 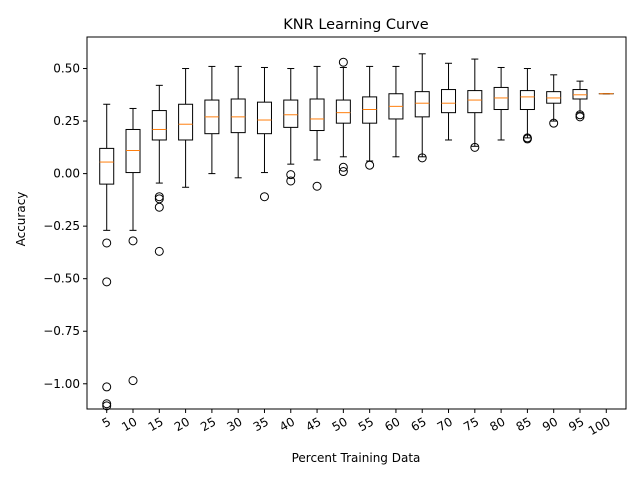 What do you see at coordinates (66, 69) in the screenshot?
I see `y-tick-label: 0.50` at bounding box center [66, 69].